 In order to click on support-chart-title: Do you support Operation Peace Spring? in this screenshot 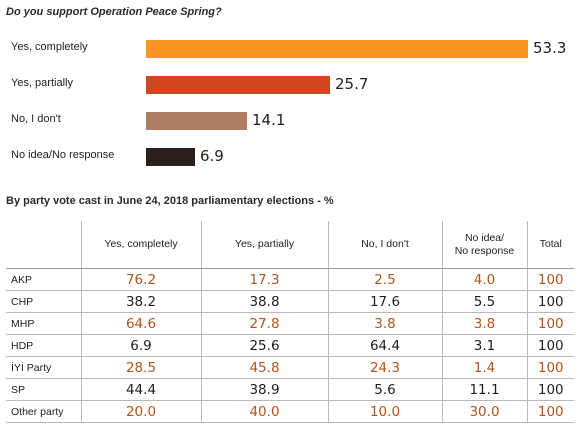, I will do `click(114, 12)`.